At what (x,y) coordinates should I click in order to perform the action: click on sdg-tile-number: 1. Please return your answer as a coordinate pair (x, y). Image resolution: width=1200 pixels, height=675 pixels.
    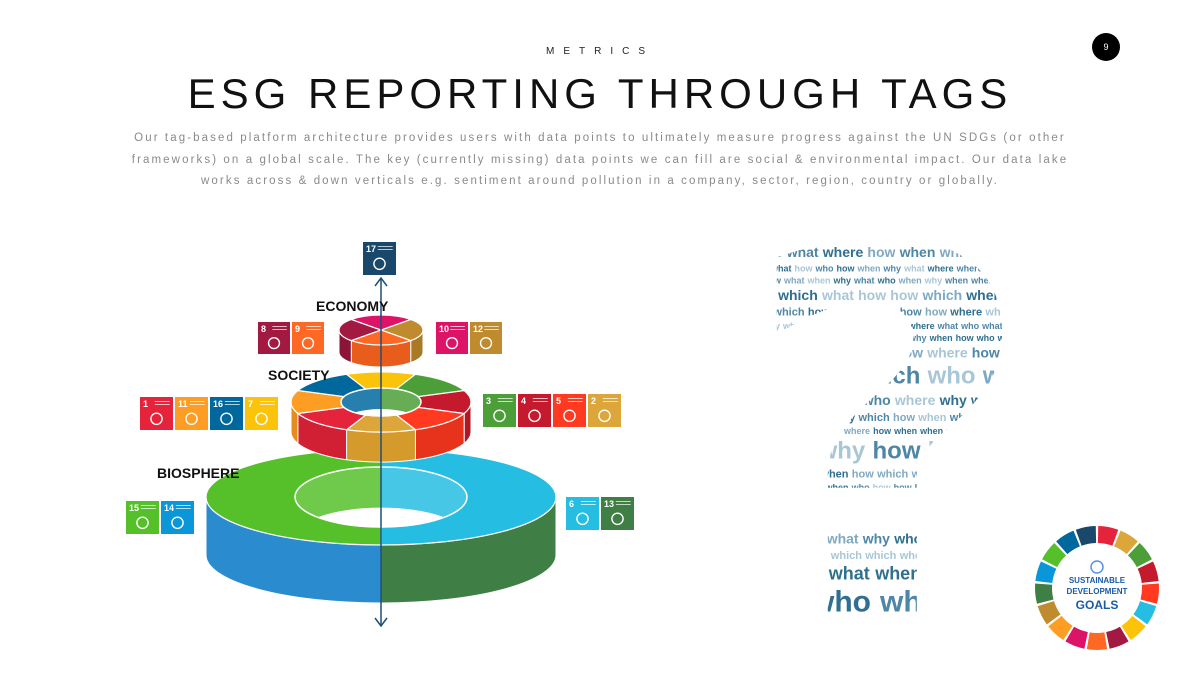
    Looking at the image, I should click on (145, 404).